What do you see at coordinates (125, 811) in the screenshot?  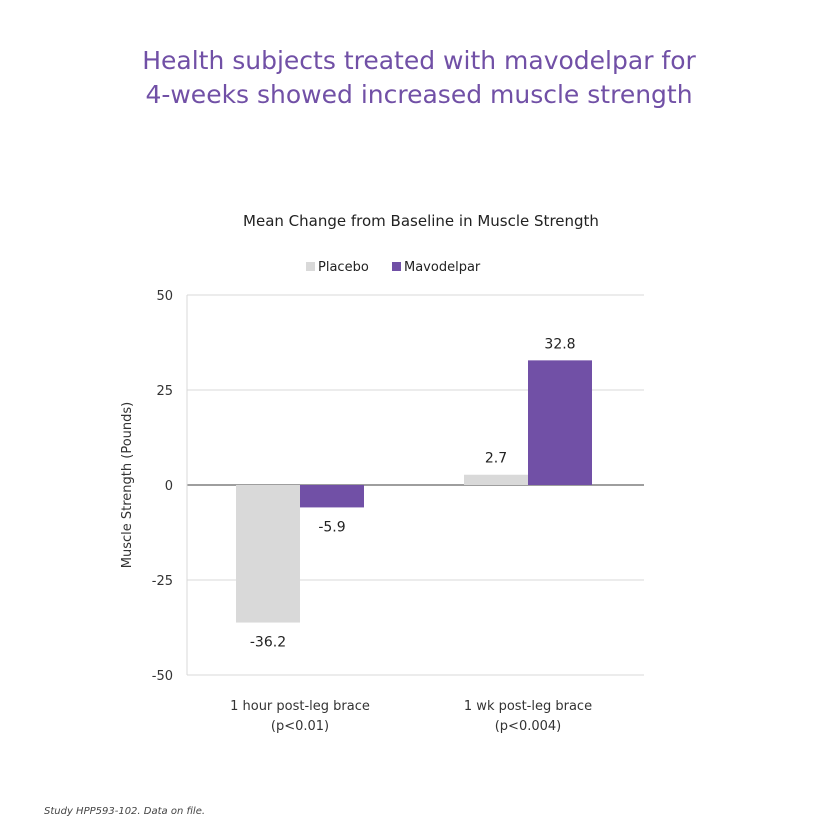 I see `footnote: Study HPP593-102. Data on file.` at bounding box center [125, 811].